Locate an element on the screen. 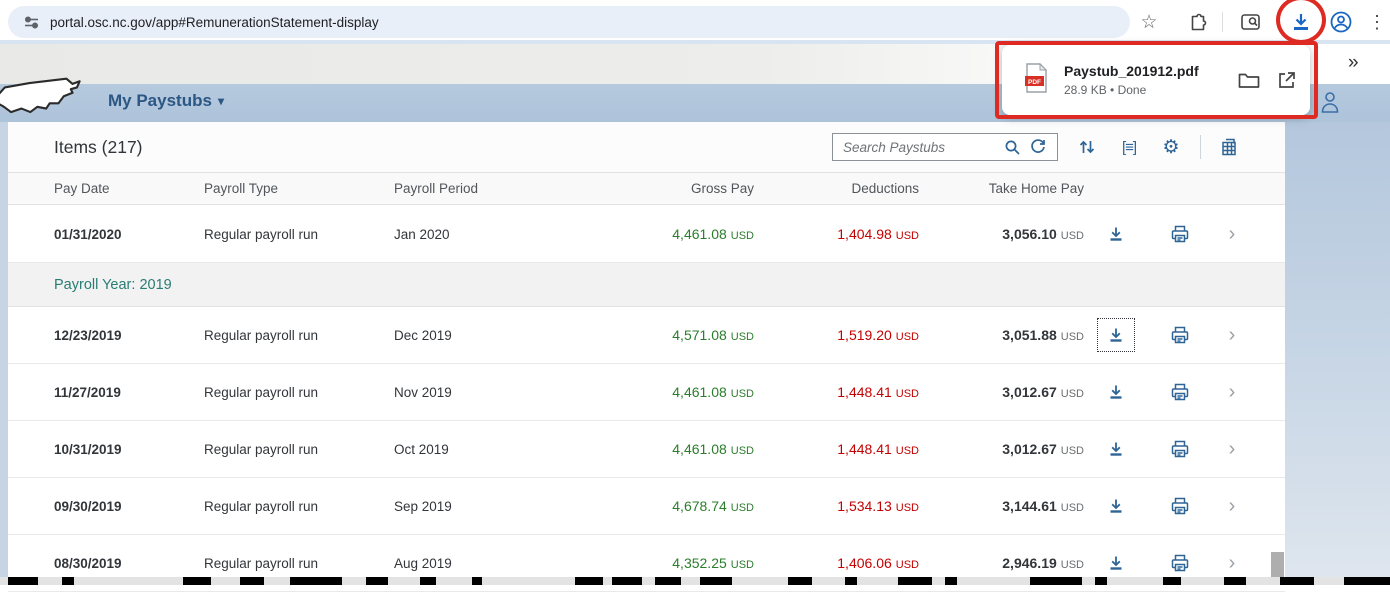 The width and height of the screenshot is (1390, 592). pay-date-cell: 08/30/2019 is located at coordinates (88, 563).